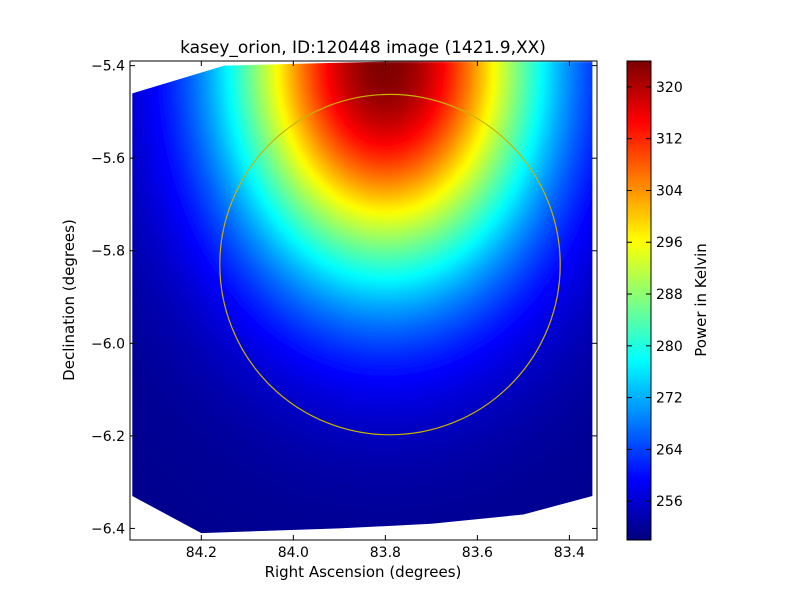 The height and width of the screenshot is (600, 800). What do you see at coordinates (108, 252) in the screenshot?
I see `y-tick-label: −5.8` at bounding box center [108, 252].